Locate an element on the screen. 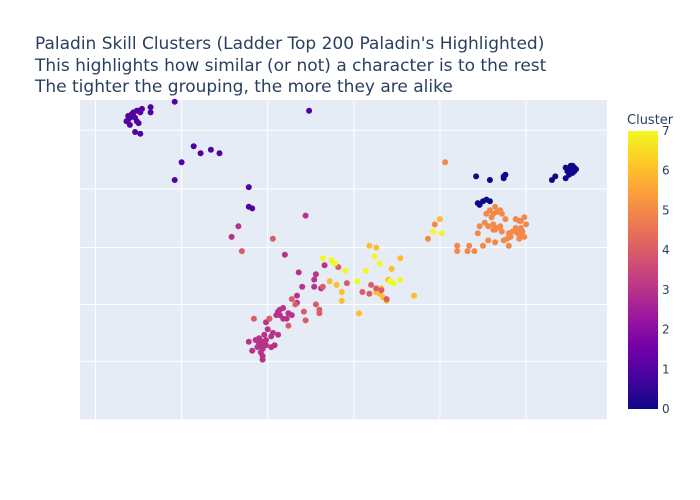 The image size is (700, 500). colorbar-tick-0: 0 is located at coordinates (666, 409).